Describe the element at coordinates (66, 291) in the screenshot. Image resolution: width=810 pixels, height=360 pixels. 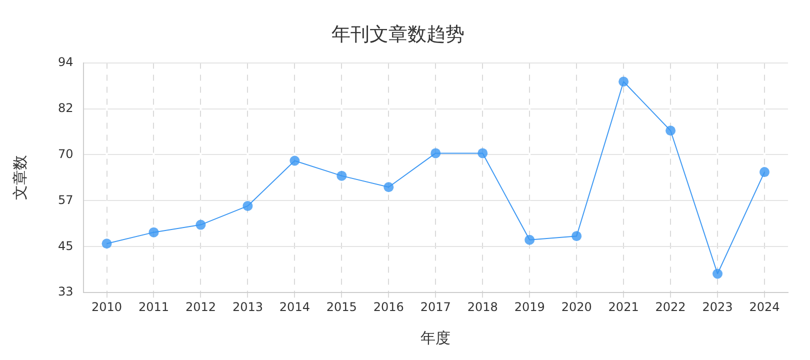
I see `y-tick-label: 33` at that location.